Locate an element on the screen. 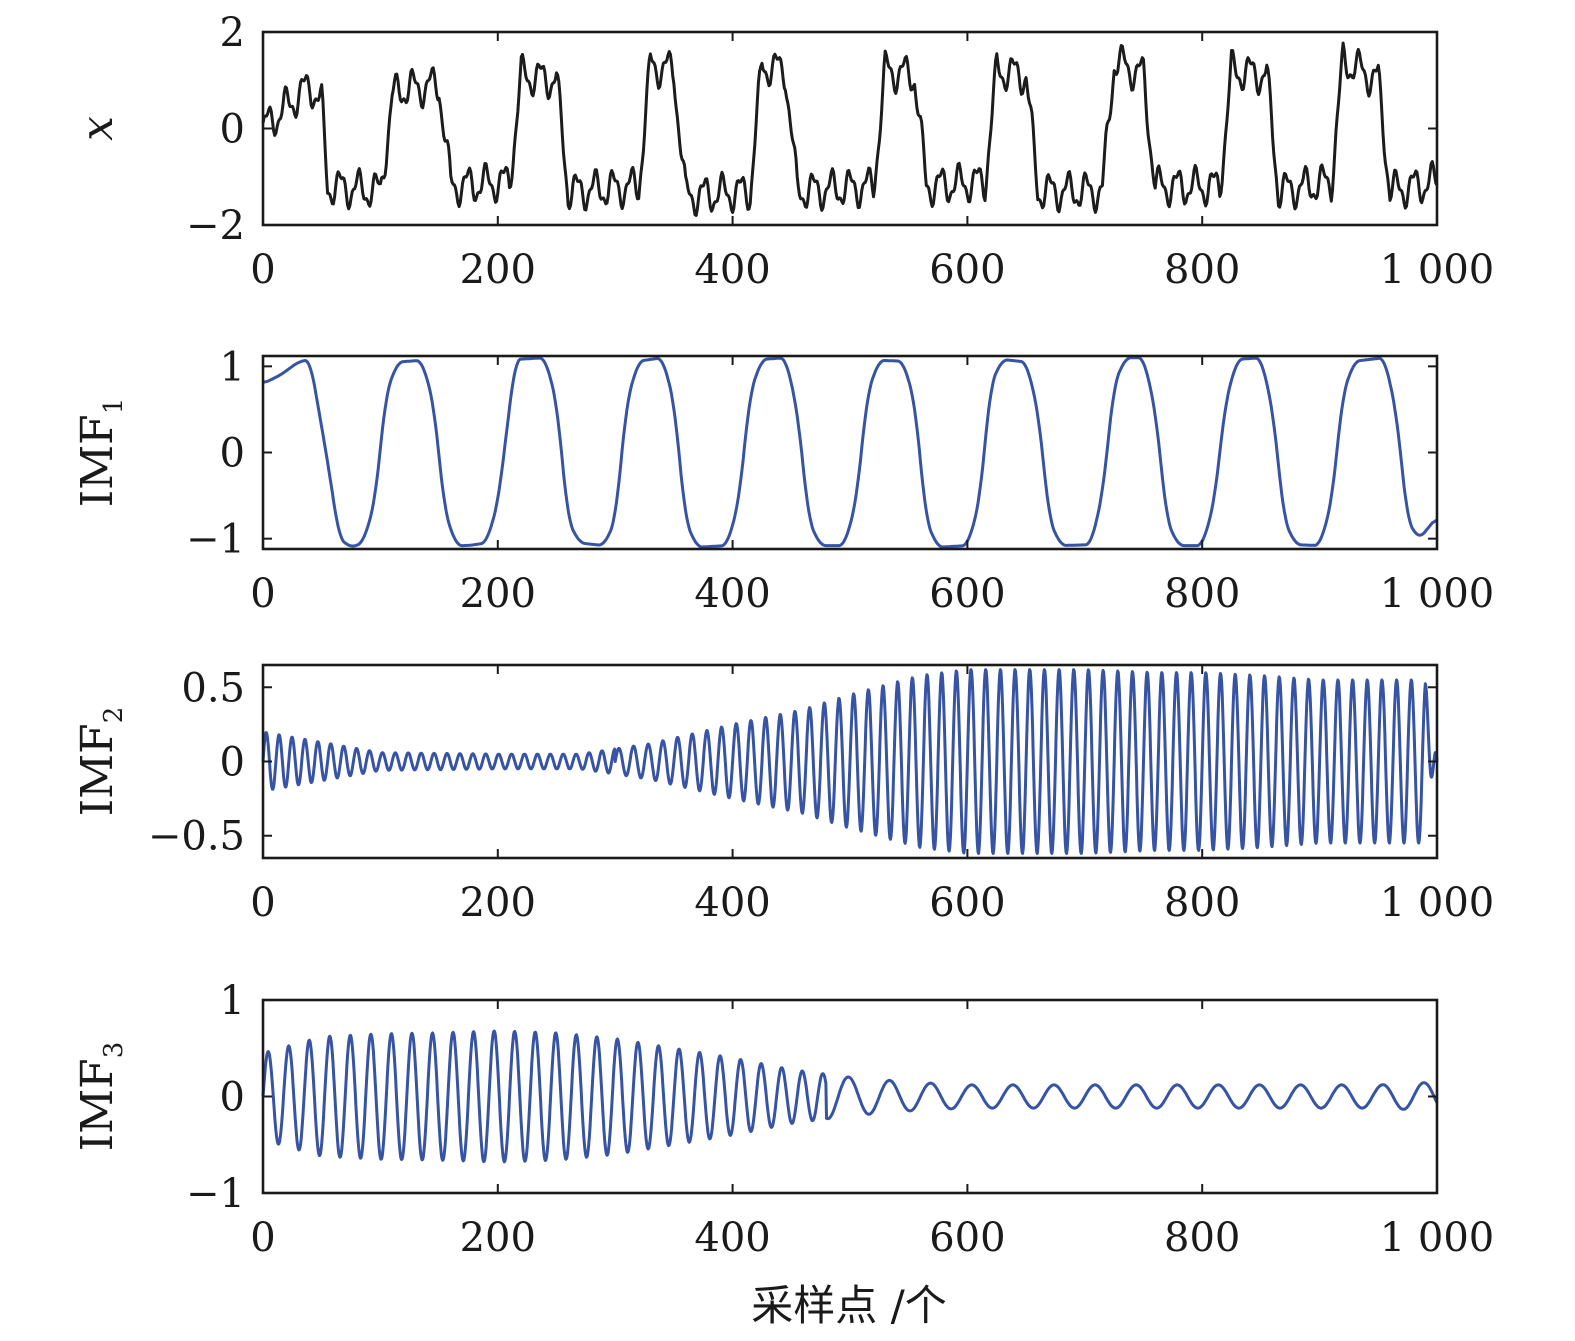  x-axis-label: 采样点 /个 is located at coordinates (849, 1305).